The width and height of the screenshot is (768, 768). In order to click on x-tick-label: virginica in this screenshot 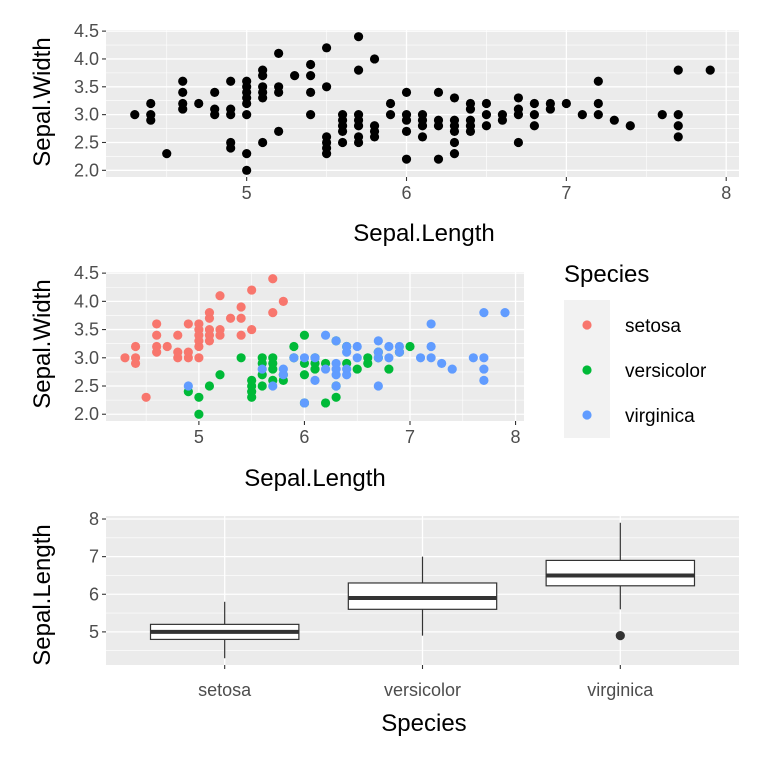, I will do `click(620, 690)`.